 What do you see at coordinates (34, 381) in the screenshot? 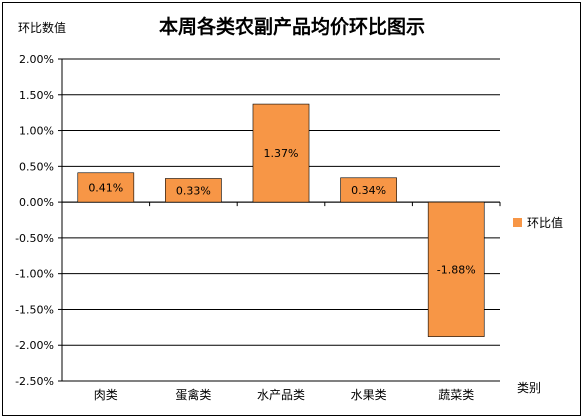
I see `y-tick-label: -2.50%` at bounding box center [34, 381].